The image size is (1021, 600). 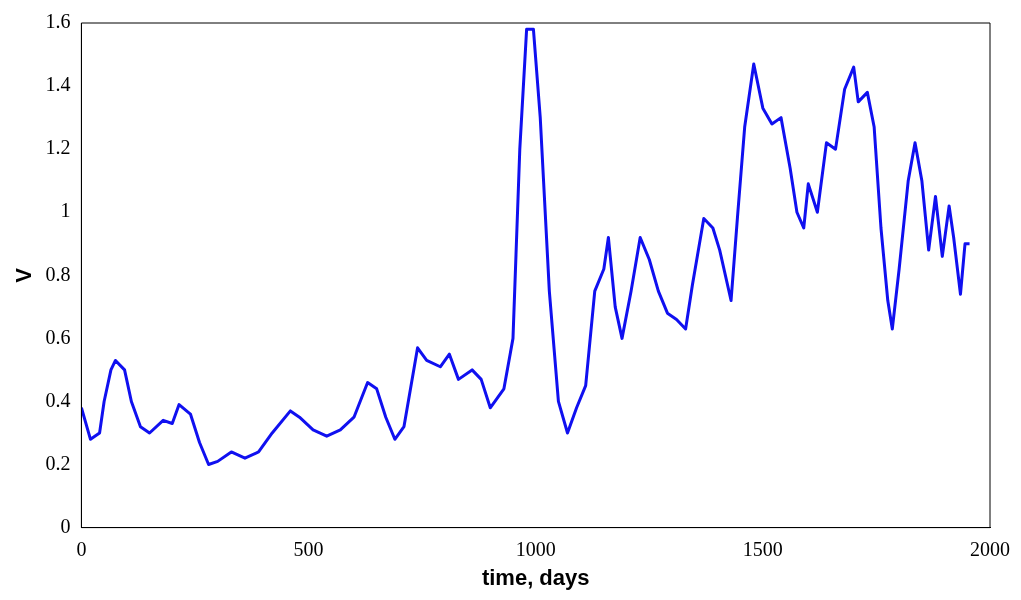 I want to click on x-tick-label: 1500, so click(x=762, y=548).